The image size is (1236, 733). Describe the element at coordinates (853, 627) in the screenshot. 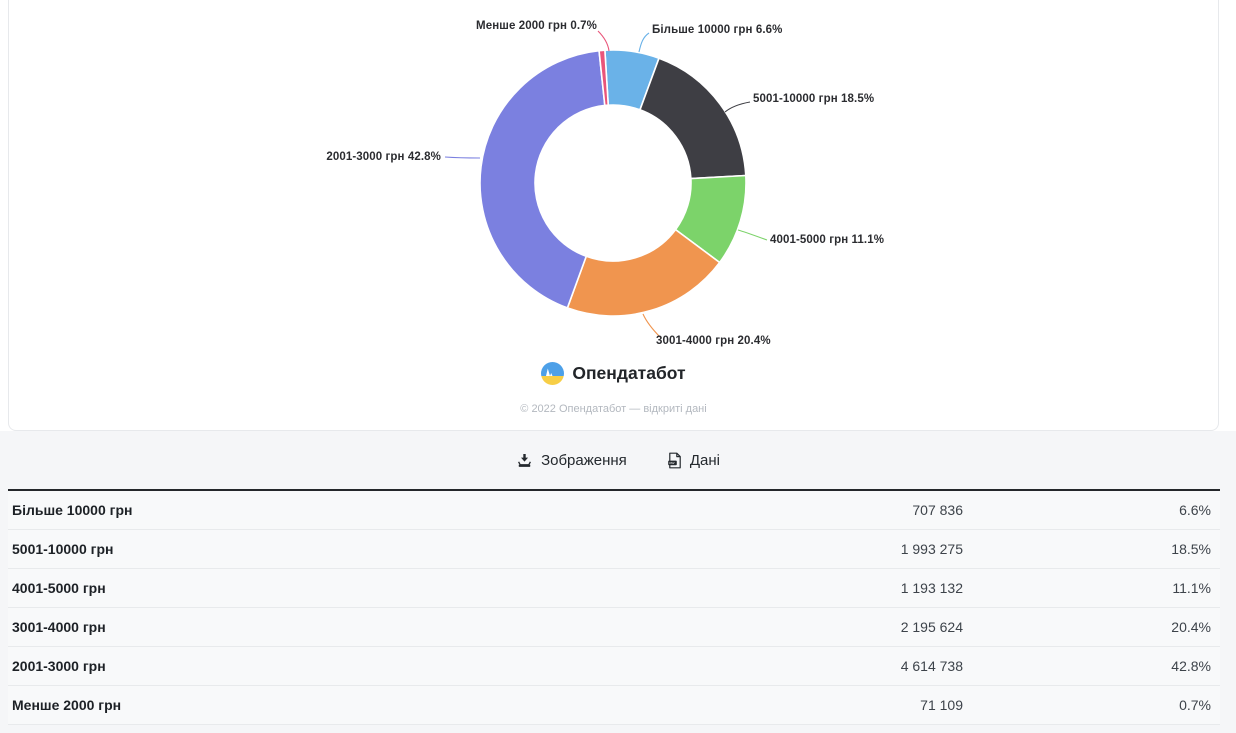

I see `value-cell: 2 195 624` at that location.